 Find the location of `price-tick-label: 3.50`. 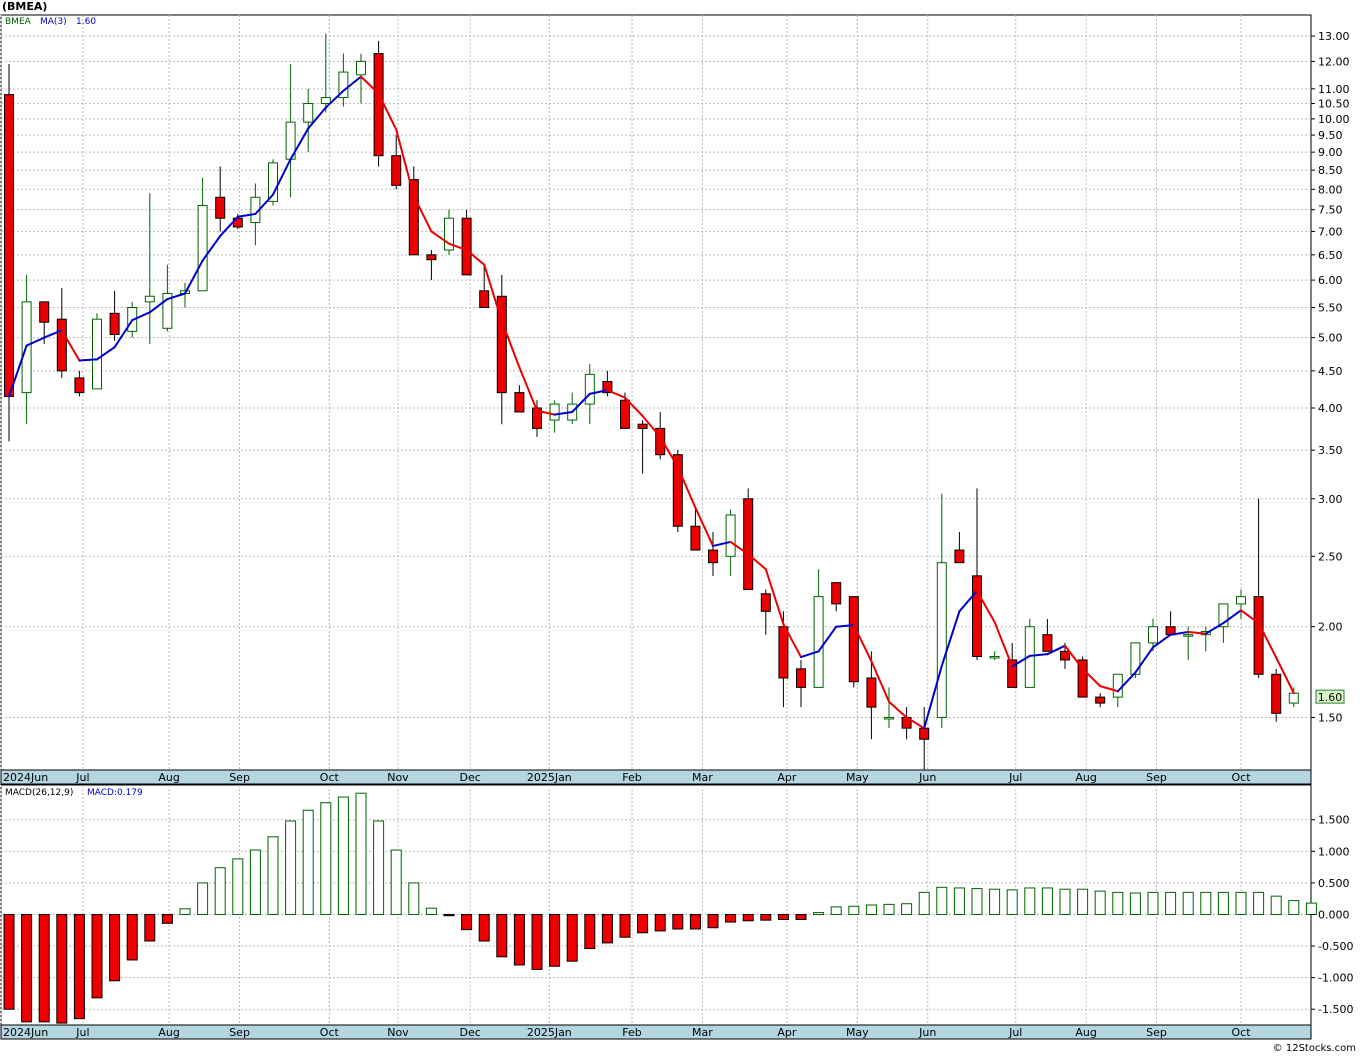

price-tick-label: 3.50 is located at coordinates (1330, 450).